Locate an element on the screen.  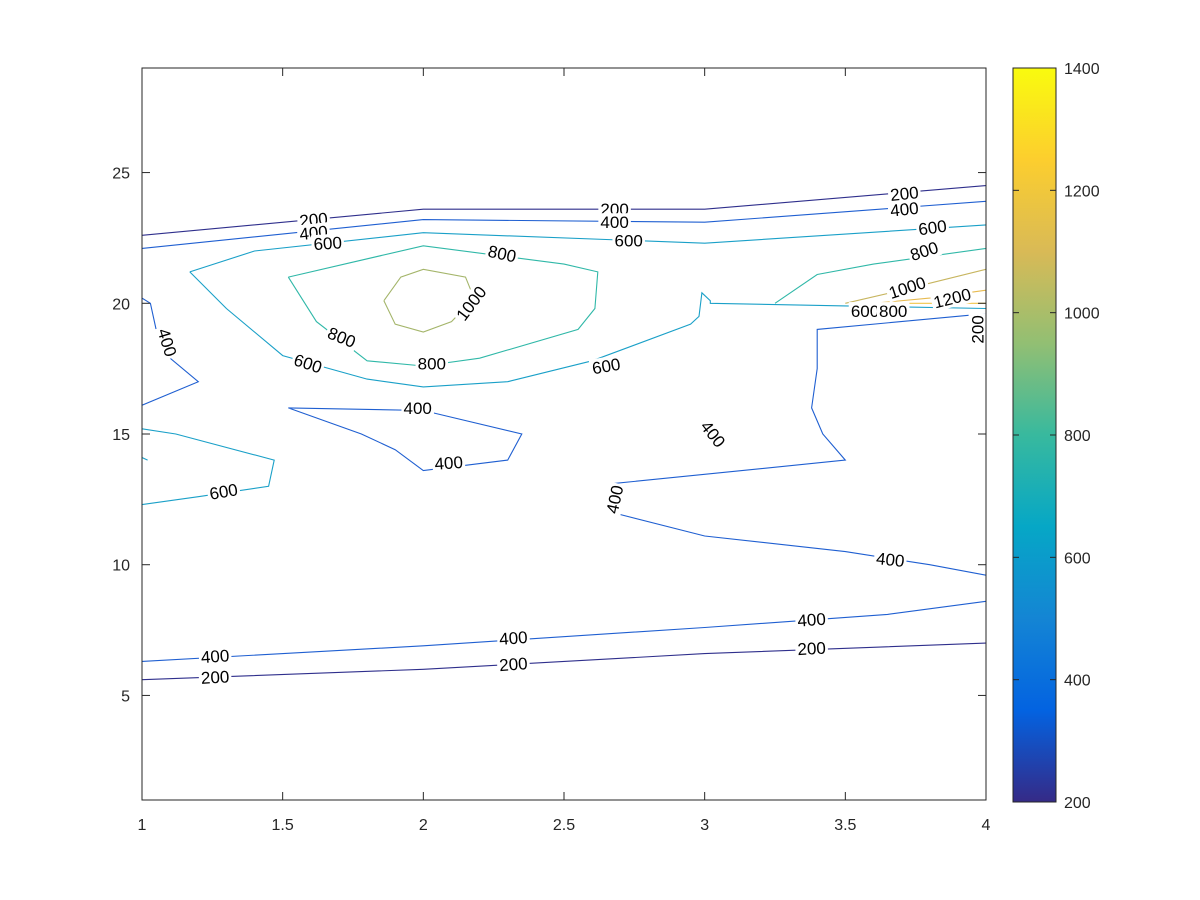
y-tick-label: 25 is located at coordinates (121, 174).